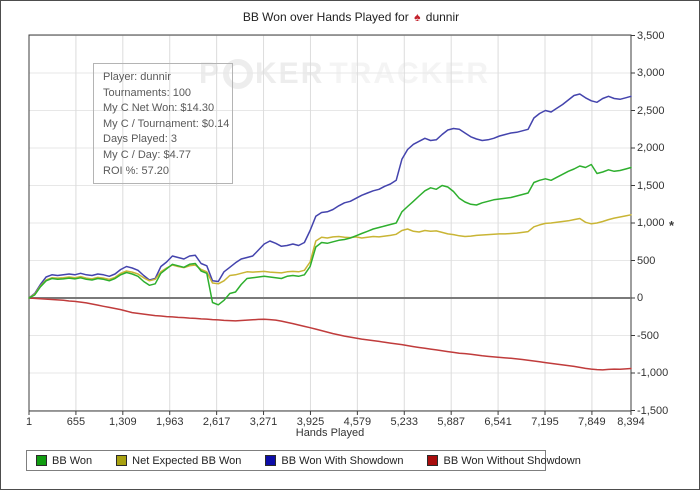 The image size is (700, 490). Describe the element at coordinates (342, 460) in the screenshot. I see `legend-label: BB Won With Showdown` at that location.